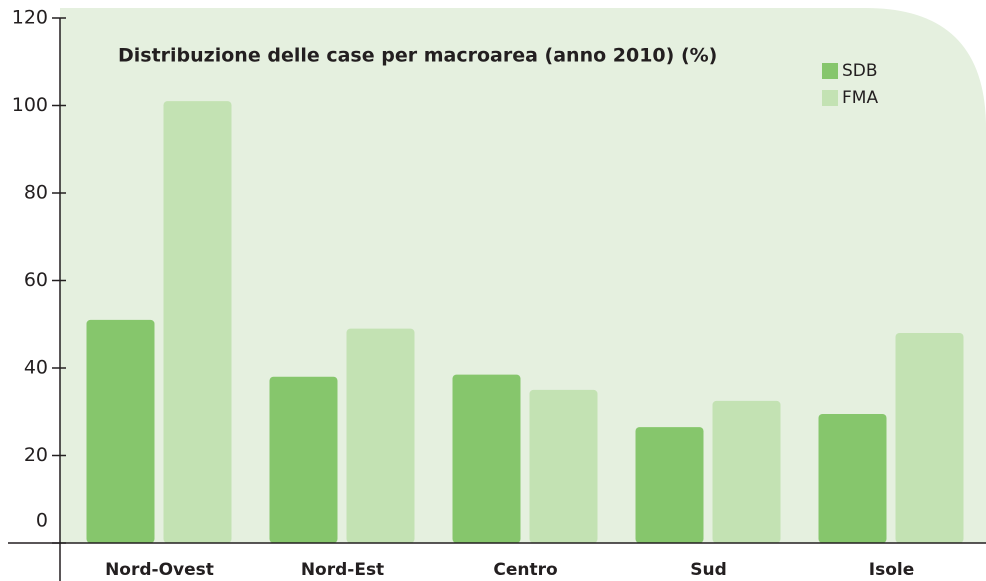 The width and height of the screenshot is (986, 581). Describe the element at coordinates (342, 570) in the screenshot. I see `x-tick-label: Nord-Est` at that location.